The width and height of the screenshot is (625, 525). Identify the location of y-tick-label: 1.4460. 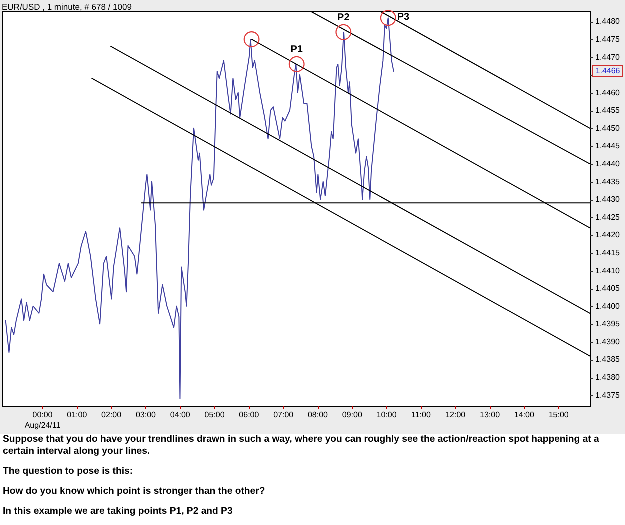
(608, 93).